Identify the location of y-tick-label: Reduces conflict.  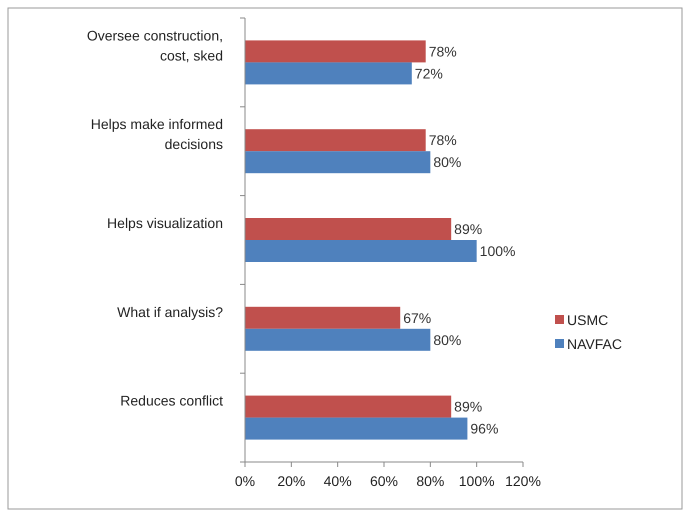
(172, 400).